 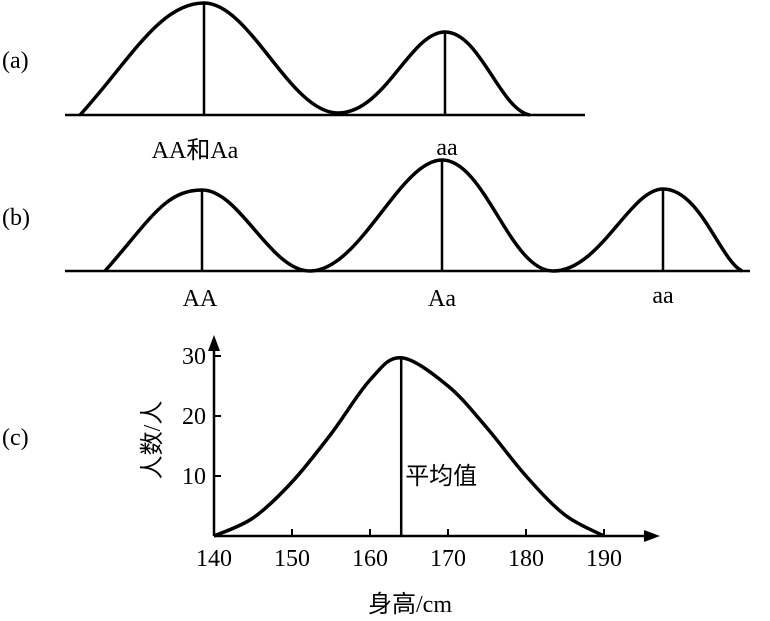 I want to click on x-tick-label: 190, so click(x=604, y=559).